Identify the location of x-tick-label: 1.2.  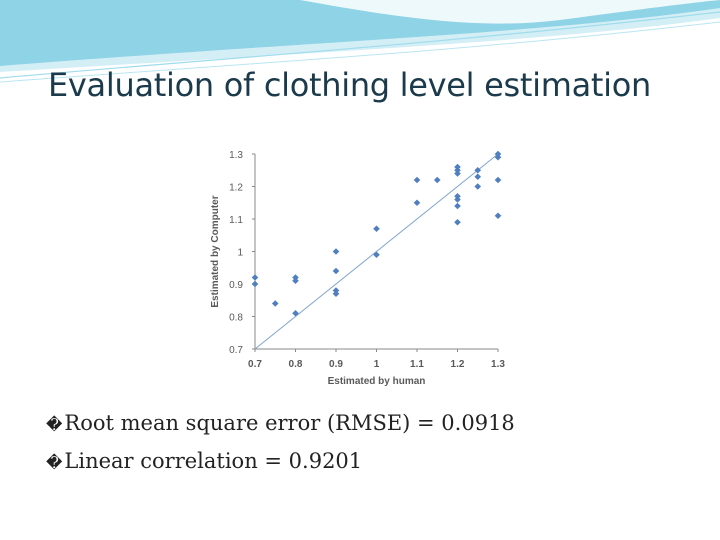
(458, 364).